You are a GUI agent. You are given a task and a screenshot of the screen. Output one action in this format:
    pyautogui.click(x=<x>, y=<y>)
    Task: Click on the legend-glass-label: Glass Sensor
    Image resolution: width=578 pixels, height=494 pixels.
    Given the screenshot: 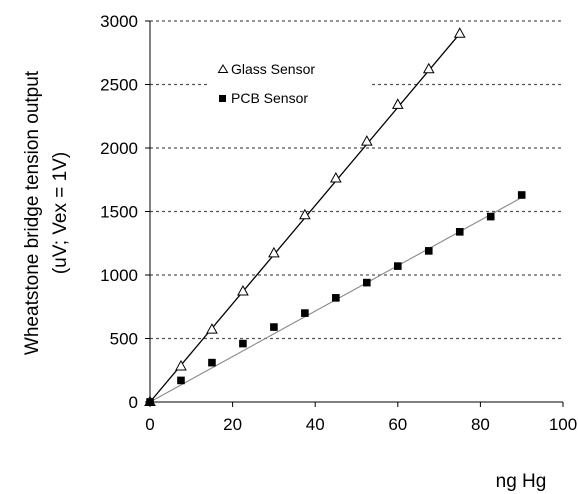 What is the action you would take?
    pyautogui.click(x=273, y=69)
    